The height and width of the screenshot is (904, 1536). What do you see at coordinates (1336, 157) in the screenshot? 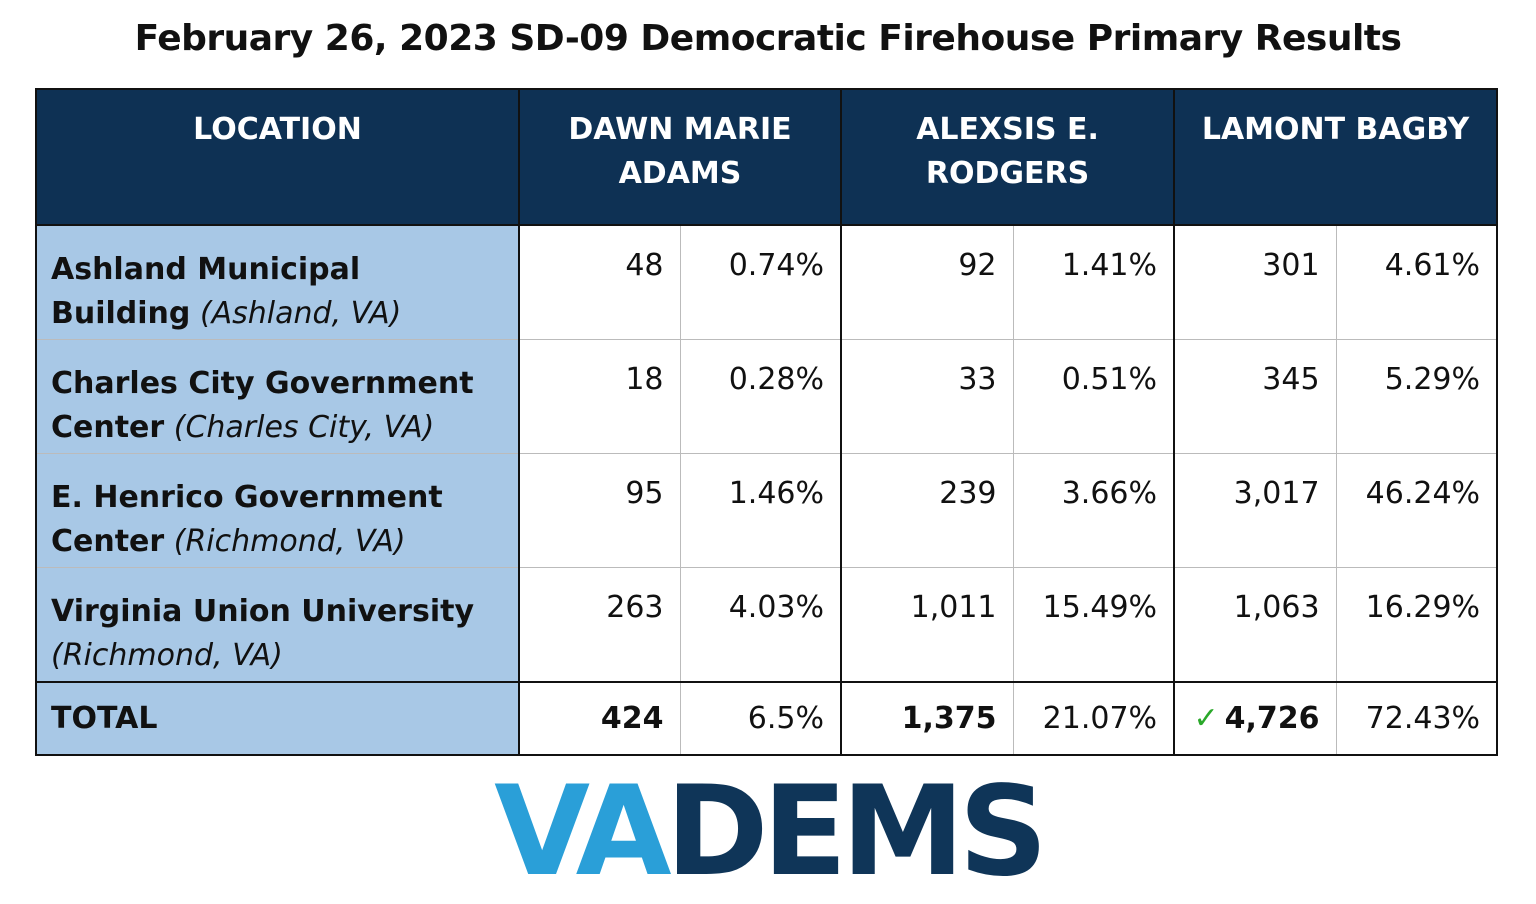
I see `column-header: LAMONT BAGBY` at bounding box center [1336, 157].